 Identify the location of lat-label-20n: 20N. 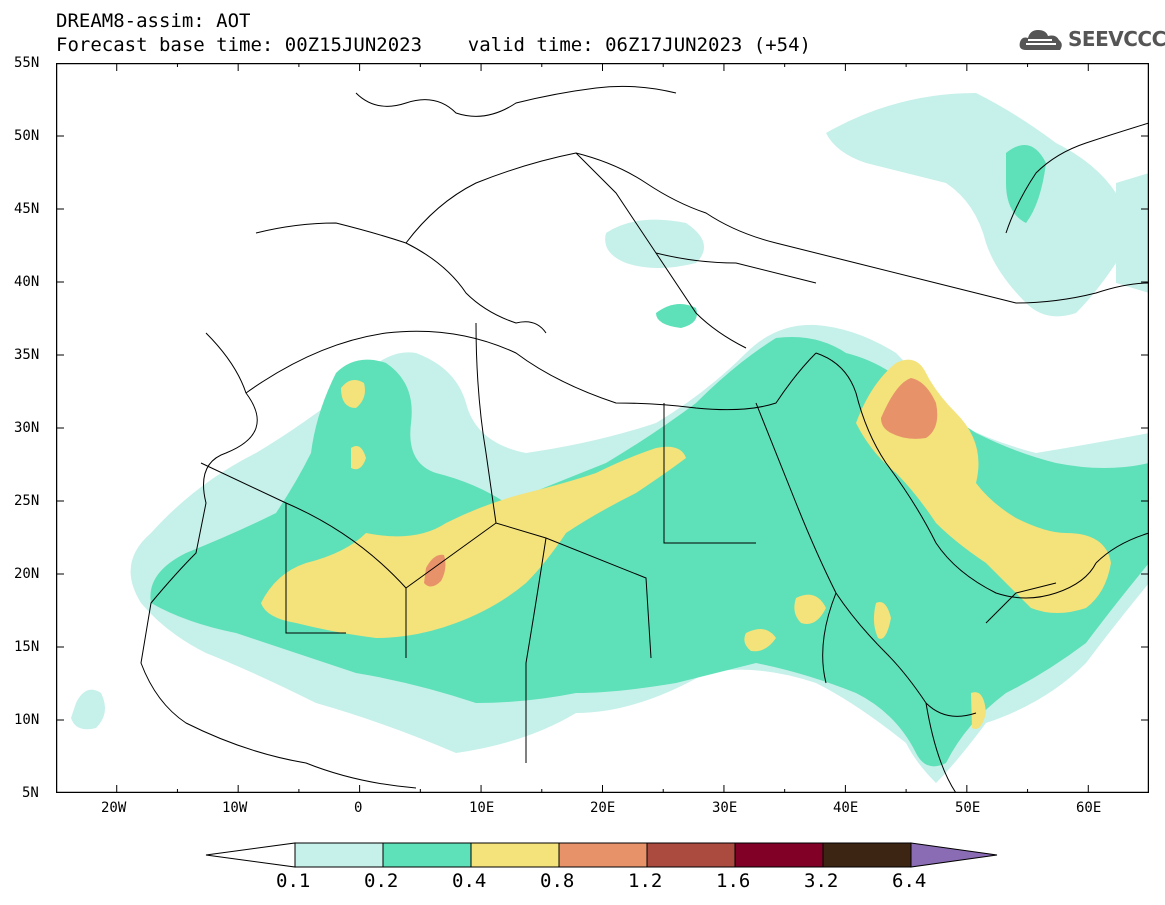
(27, 574).